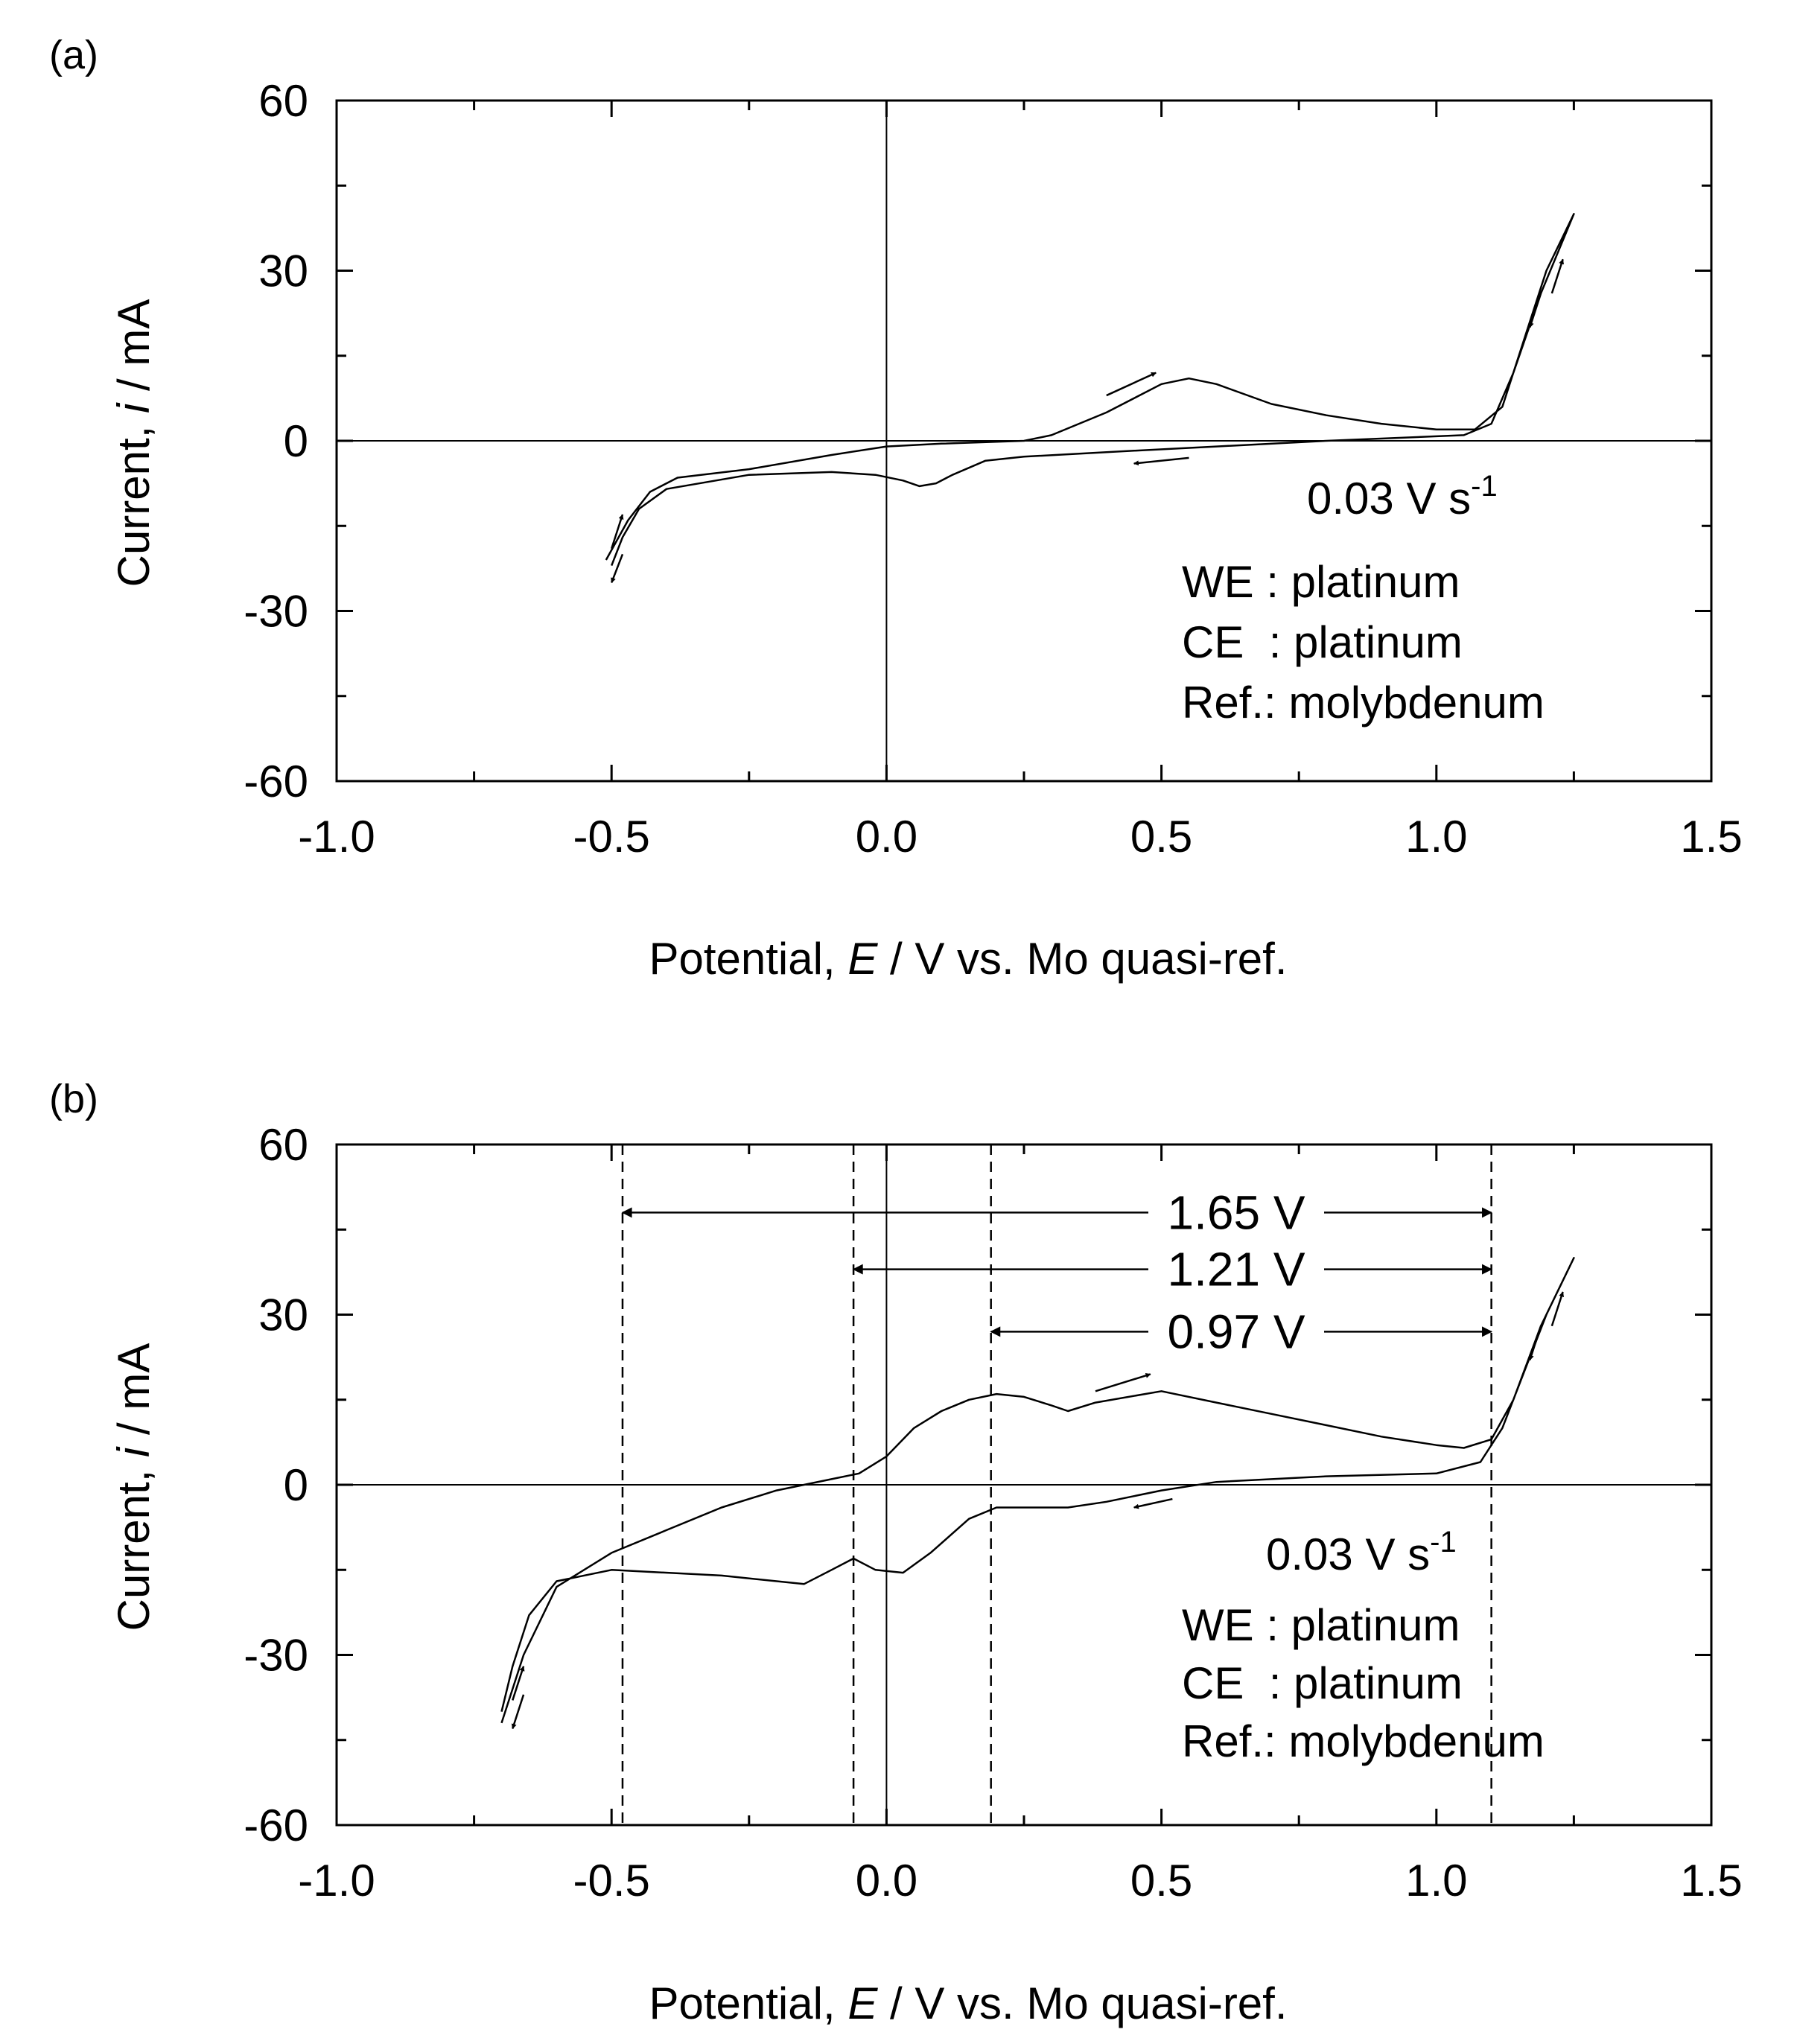  I want to click on potential-window-label: 1.21 V, so click(1236, 1269).